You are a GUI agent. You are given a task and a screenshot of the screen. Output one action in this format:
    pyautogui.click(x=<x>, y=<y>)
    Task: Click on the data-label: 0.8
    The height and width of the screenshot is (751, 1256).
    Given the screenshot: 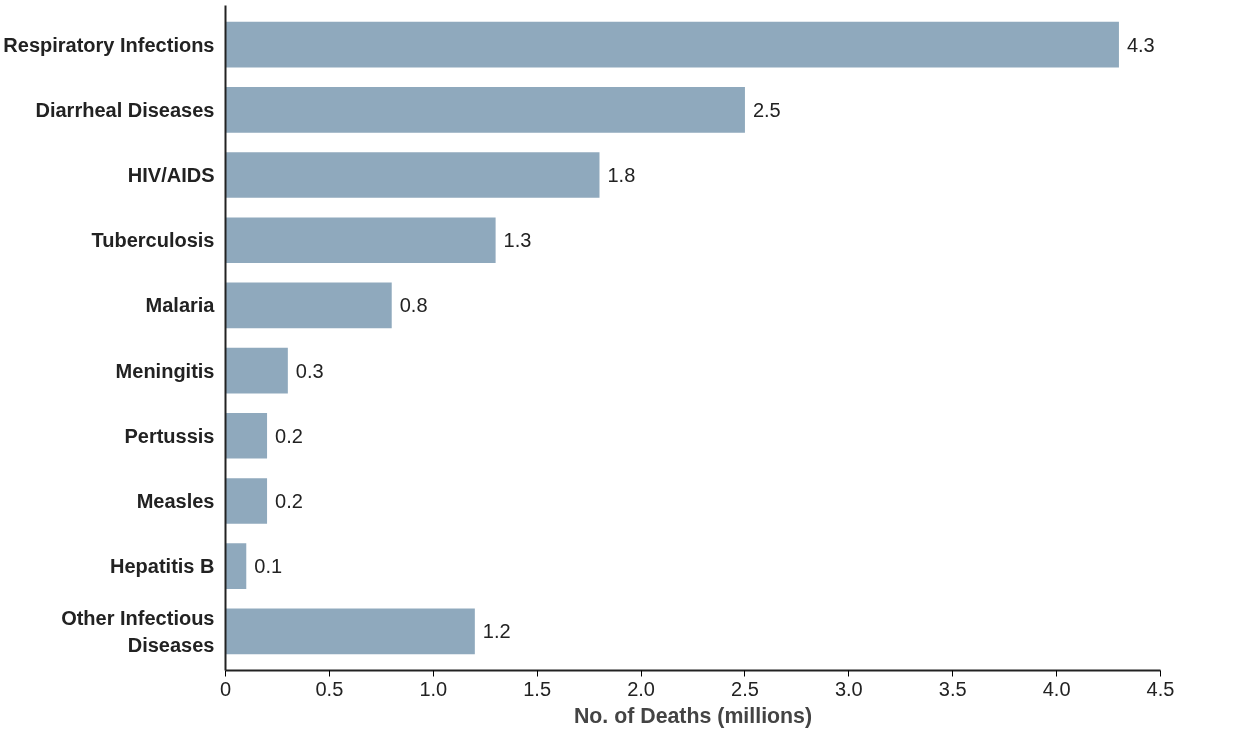 What is the action you would take?
    pyautogui.click(x=413, y=305)
    